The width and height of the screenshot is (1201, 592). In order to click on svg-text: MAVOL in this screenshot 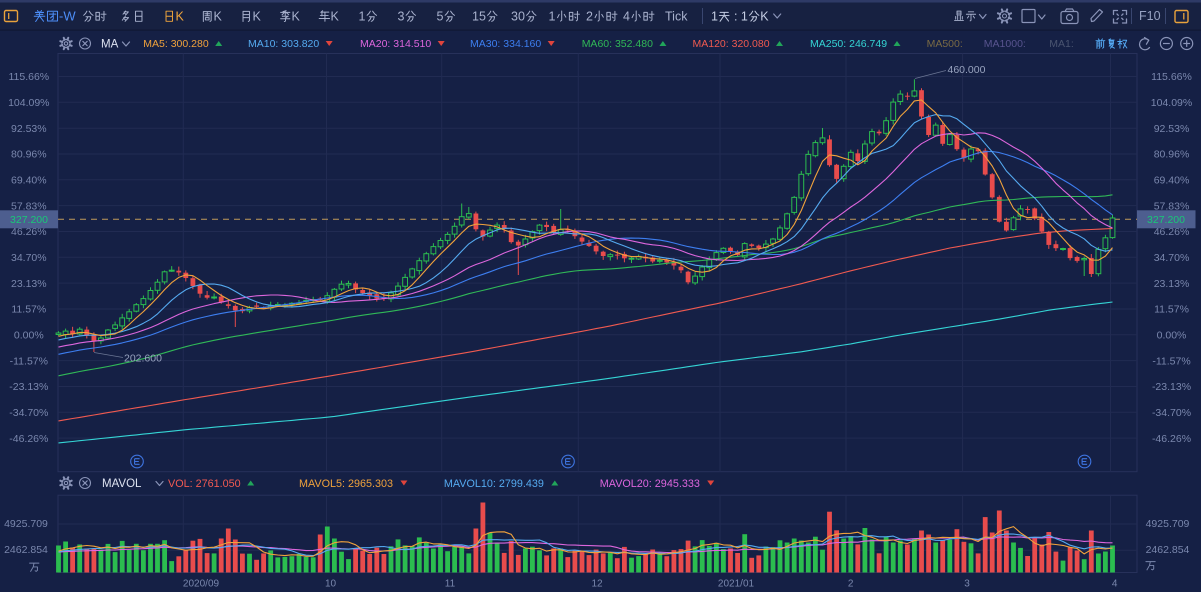, I will do `click(122, 484)`.